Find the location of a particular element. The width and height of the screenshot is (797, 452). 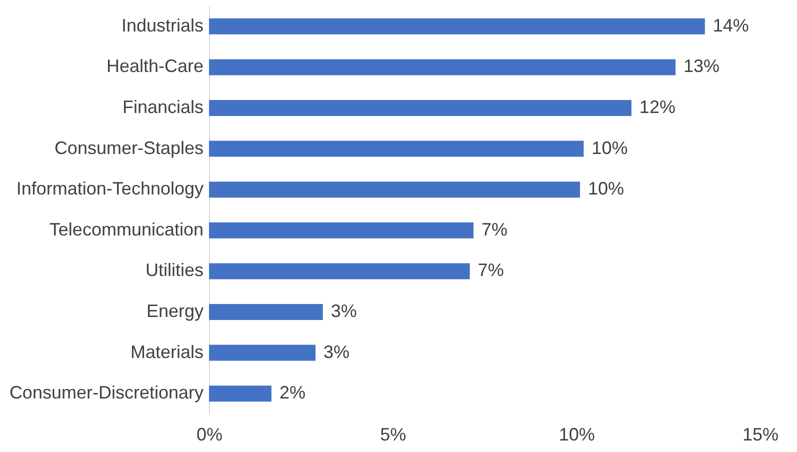

y-tick-label: Utilities is located at coordinates (174, 270).